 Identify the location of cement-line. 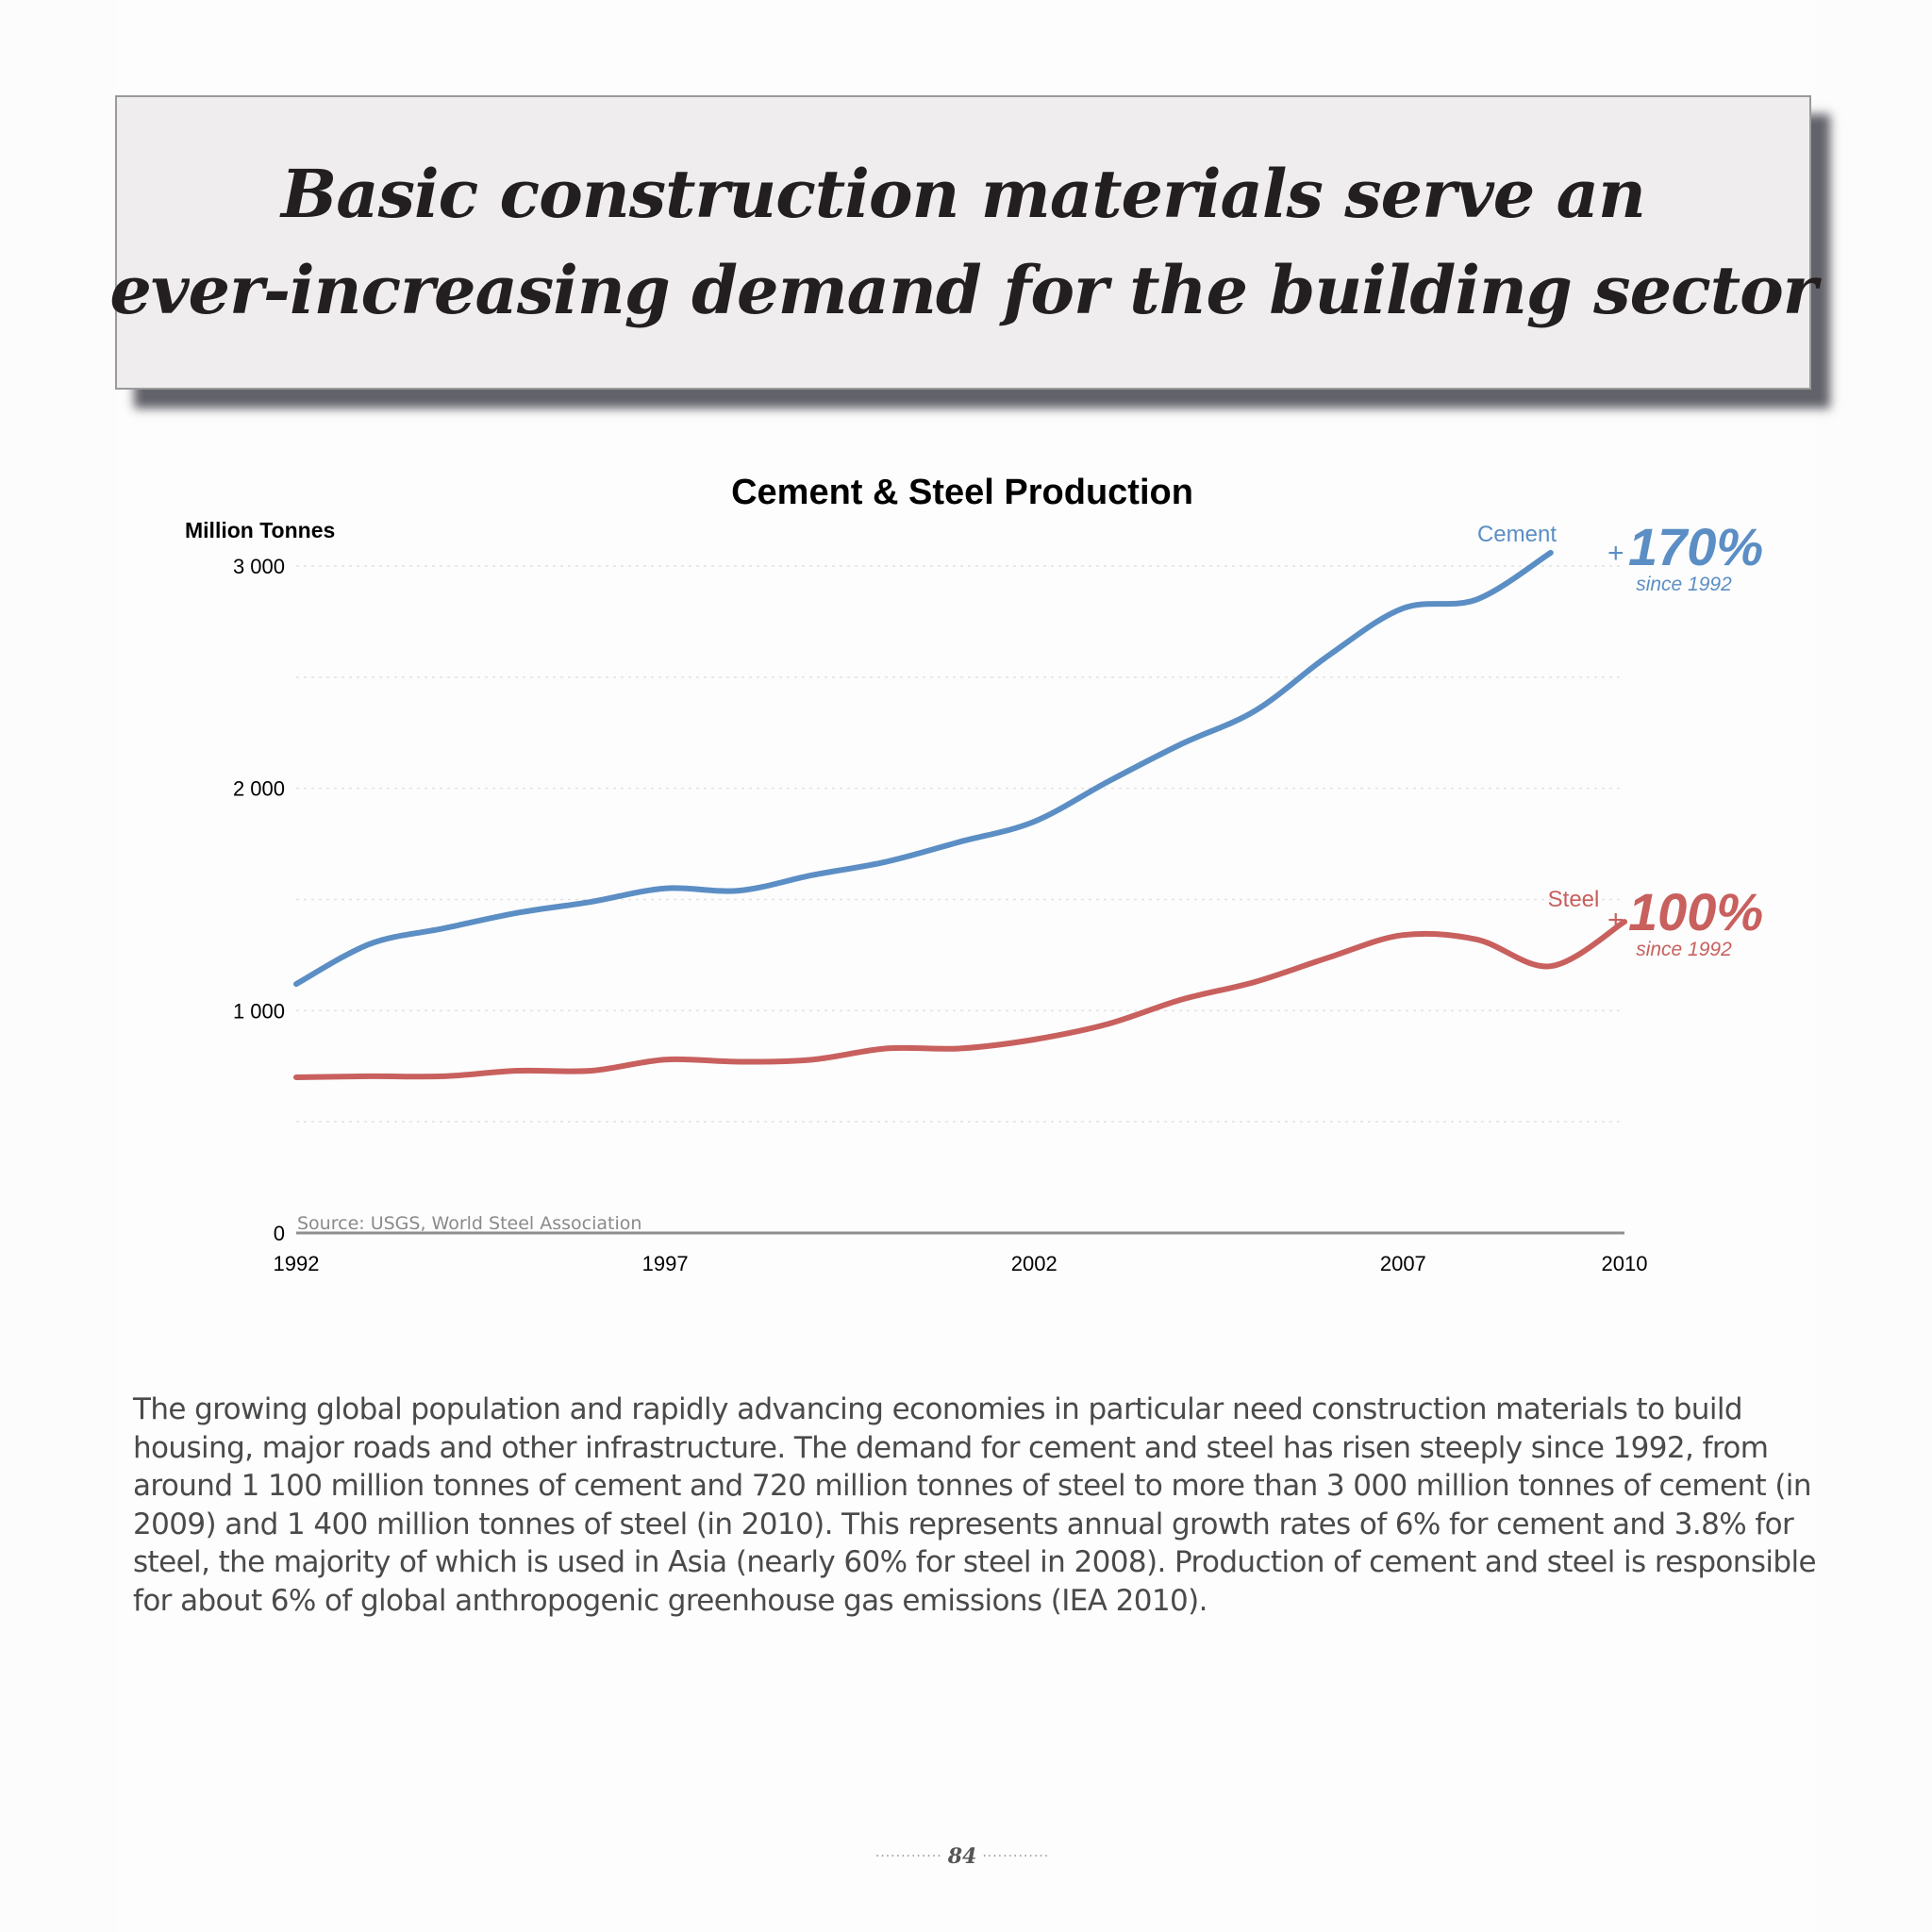
(924, 768).